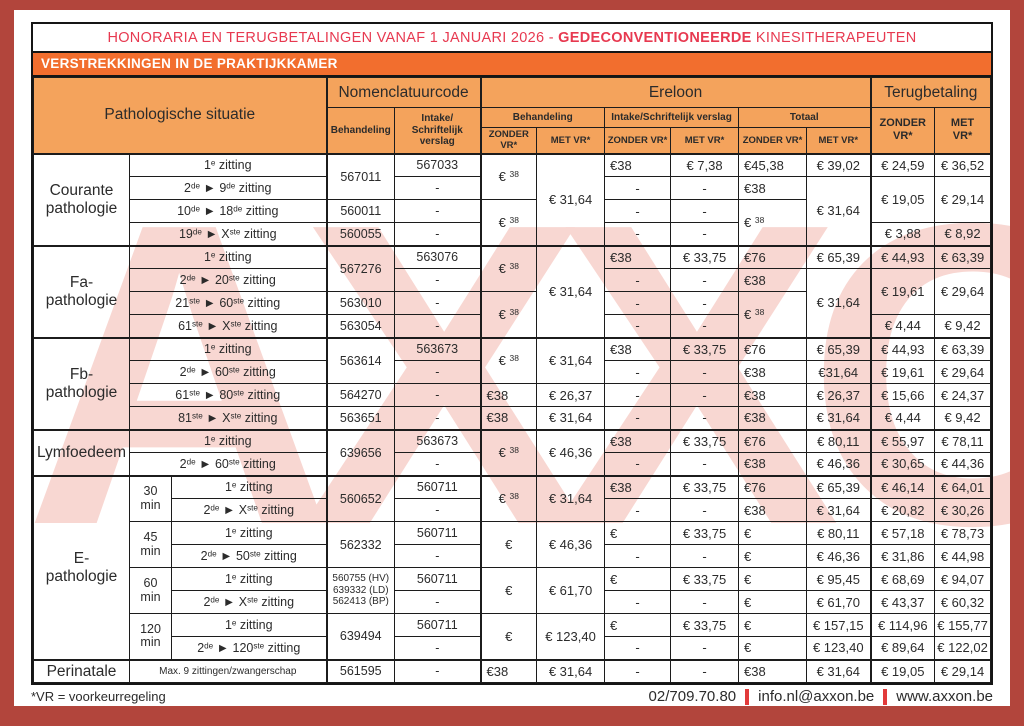 This screenshot has height=726, width=1024. What do you see at coordinates (963, 486) in the screenshot?
I see `value-cell: € 64,01` at bounding box center [963, 486].